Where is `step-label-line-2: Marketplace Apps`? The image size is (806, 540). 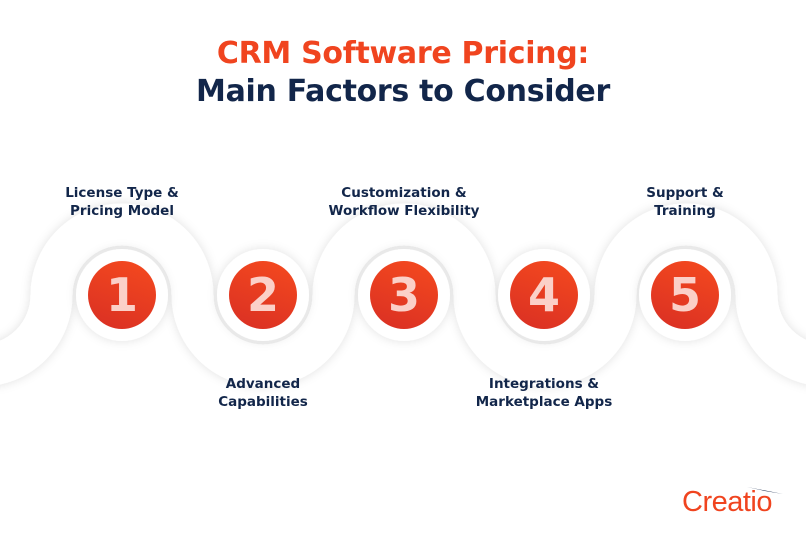
step-label-line-2: Marketplace Apps is located at coordinates (544, 402).